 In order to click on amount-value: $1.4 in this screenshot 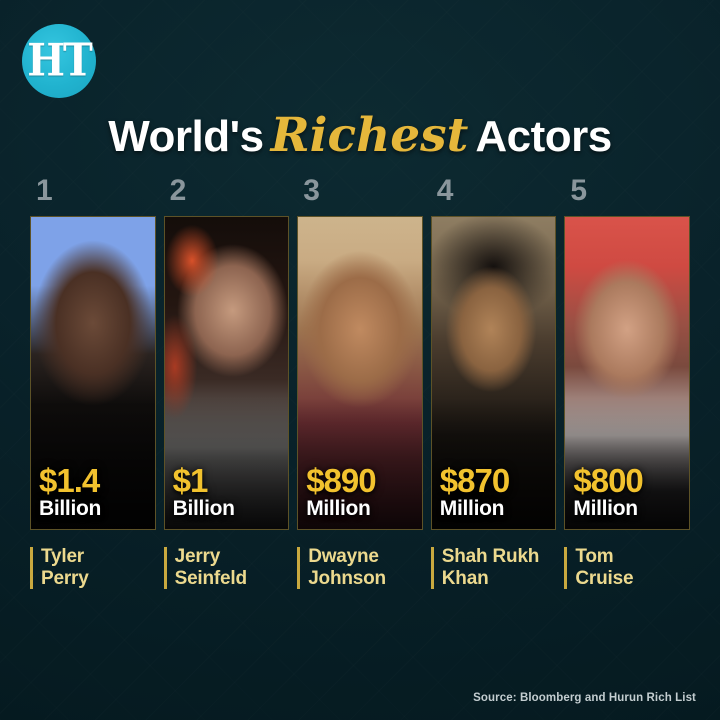, I will do `click(69, 481)`.